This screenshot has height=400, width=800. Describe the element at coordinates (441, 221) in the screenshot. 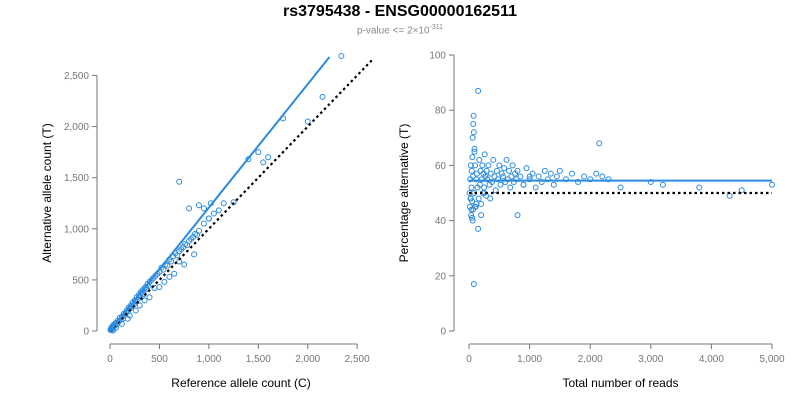

I see `y-tick-label: 40` at that location.